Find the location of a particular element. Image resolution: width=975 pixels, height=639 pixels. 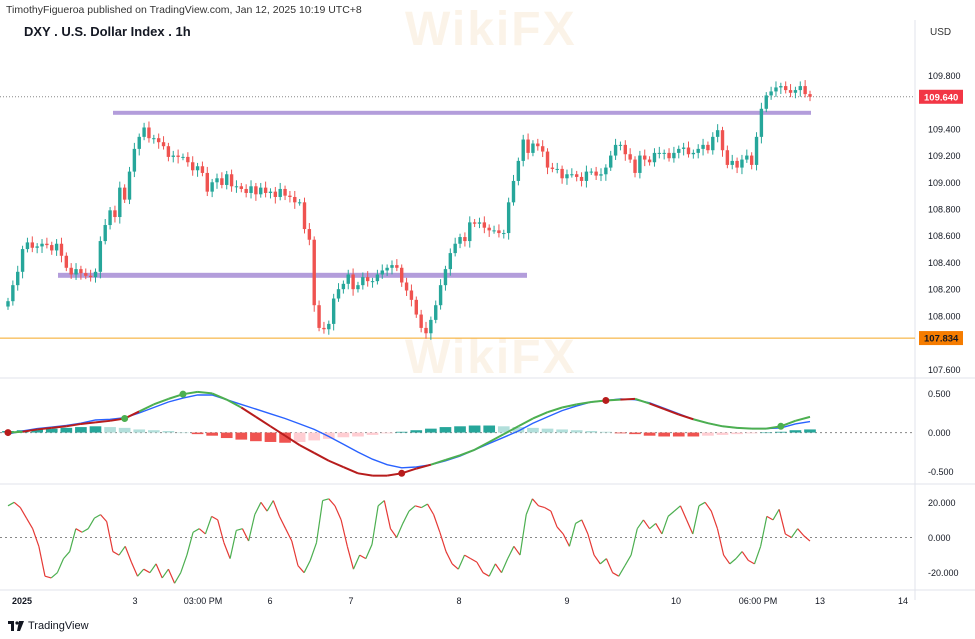

oscillator-tick-label: -20.000 is located at coordinates (943, 573).